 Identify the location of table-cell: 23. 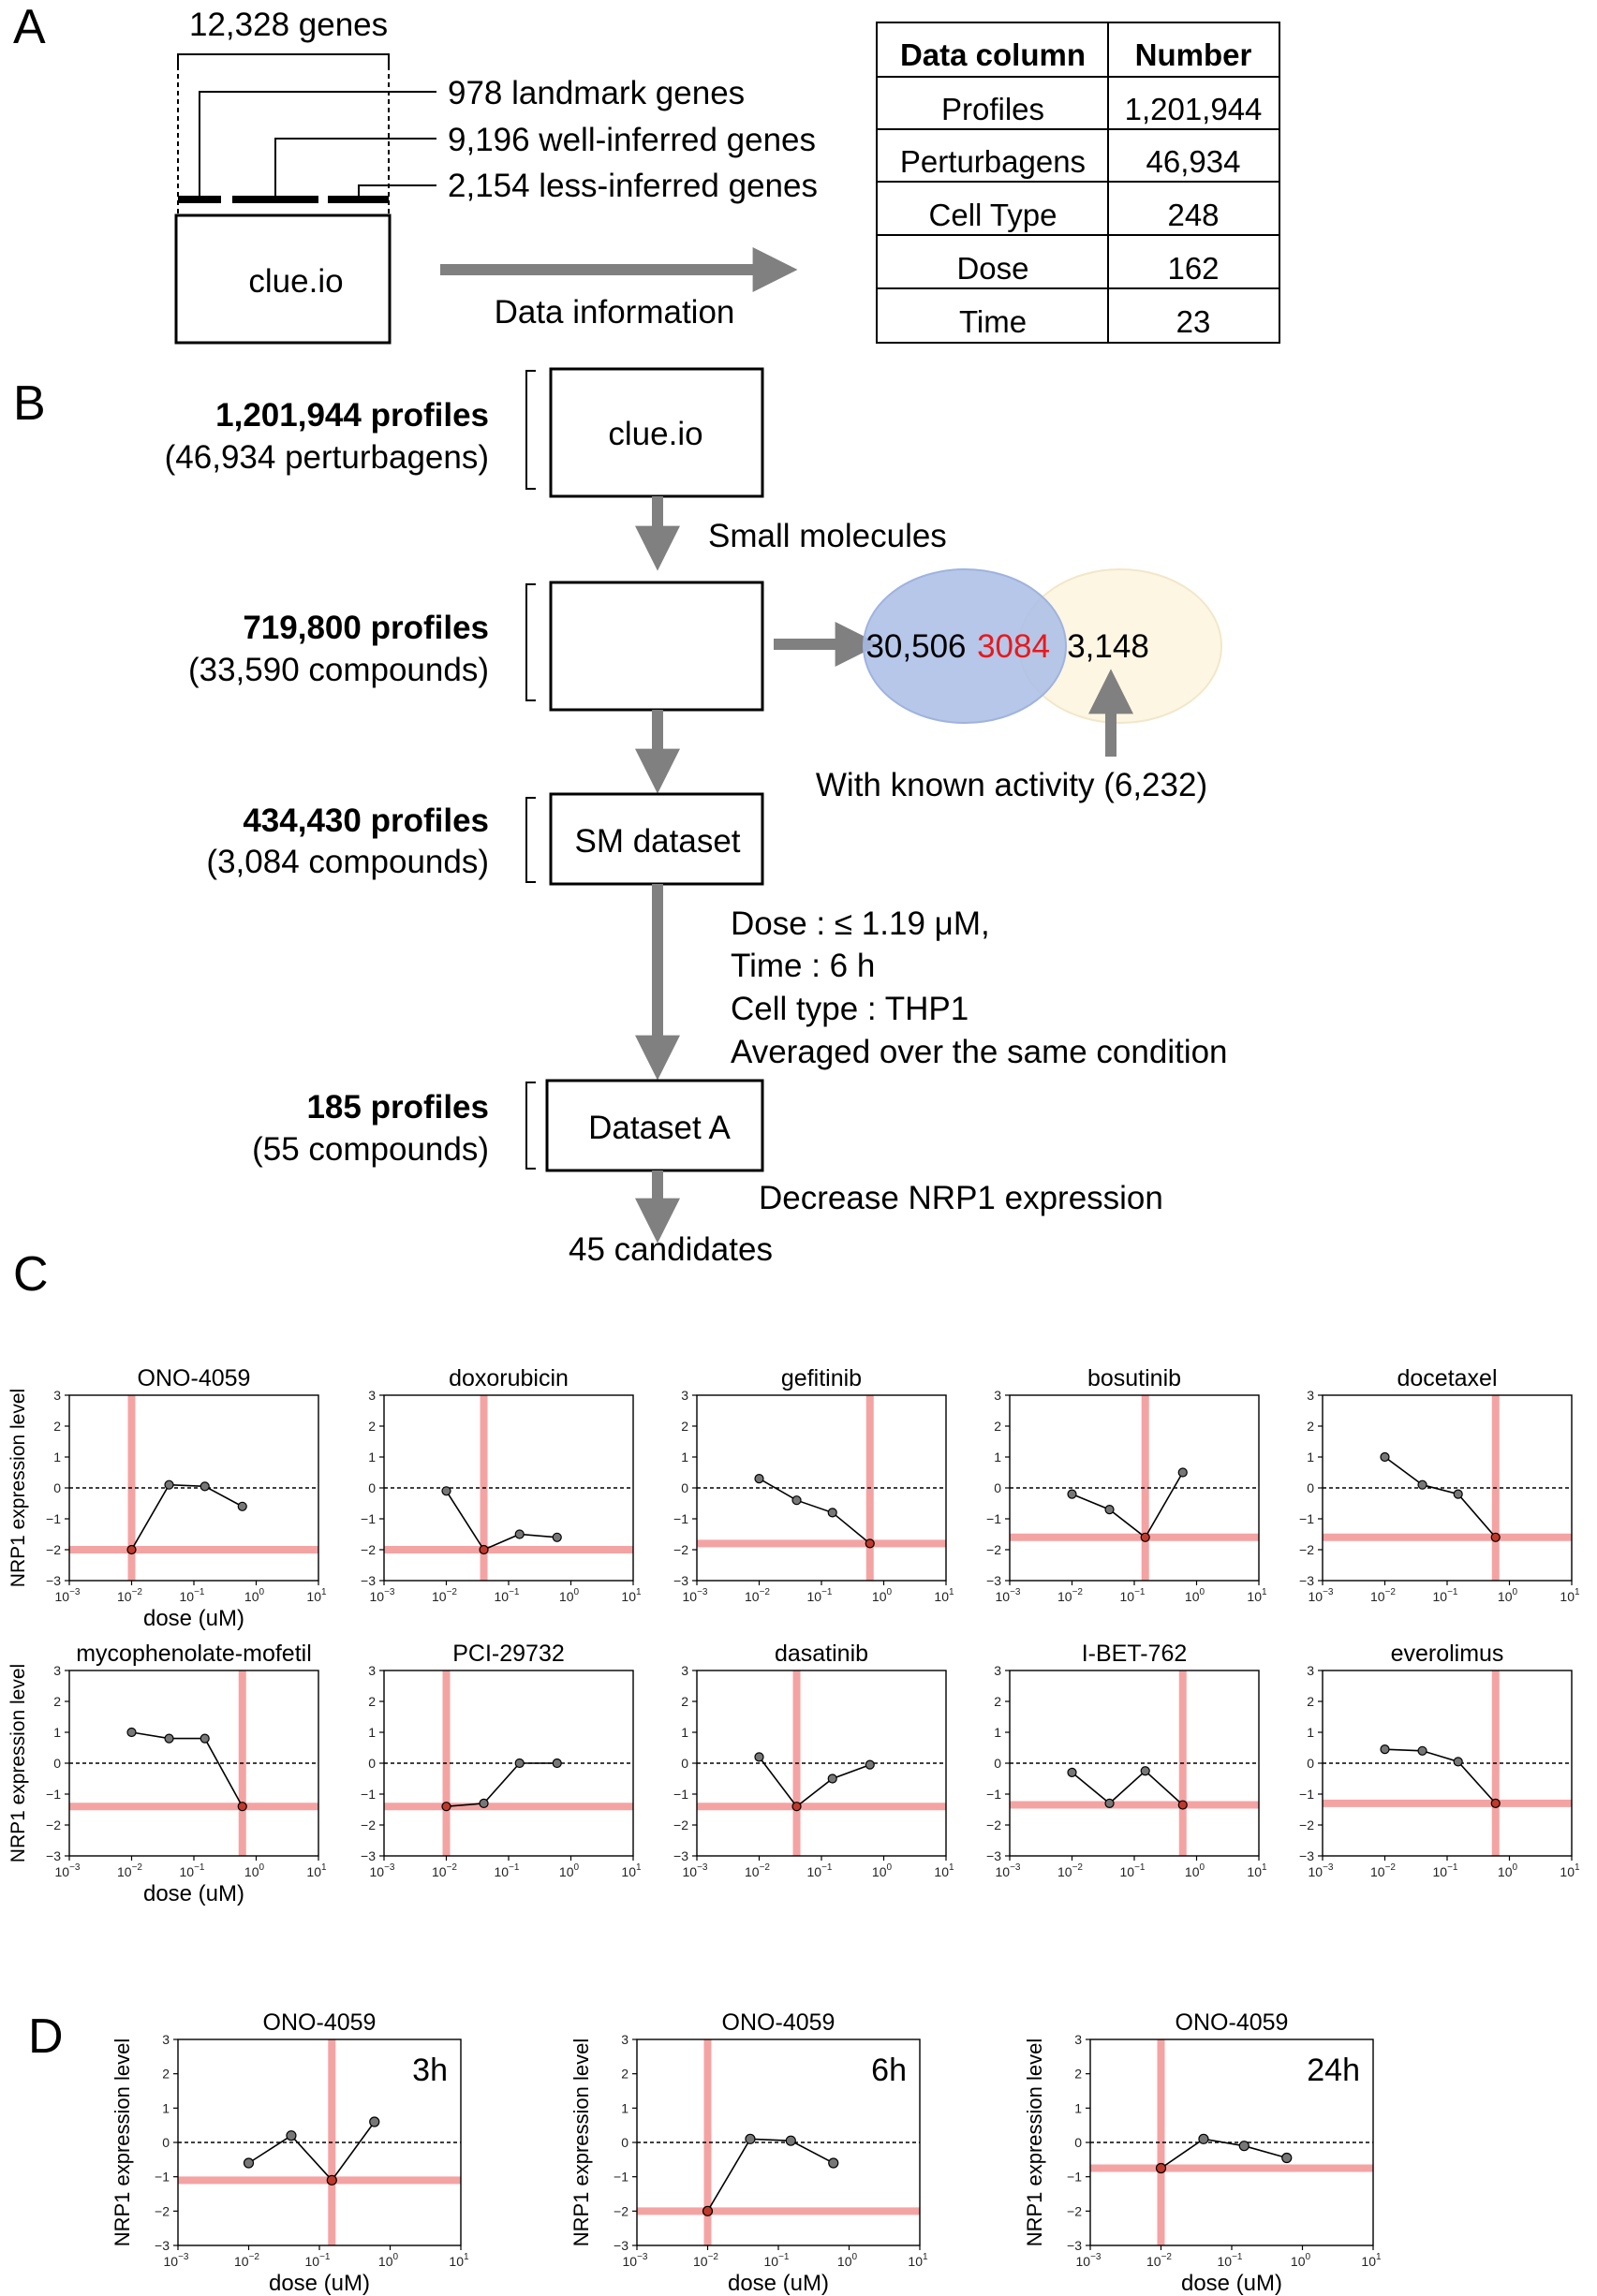
(1193, 321).